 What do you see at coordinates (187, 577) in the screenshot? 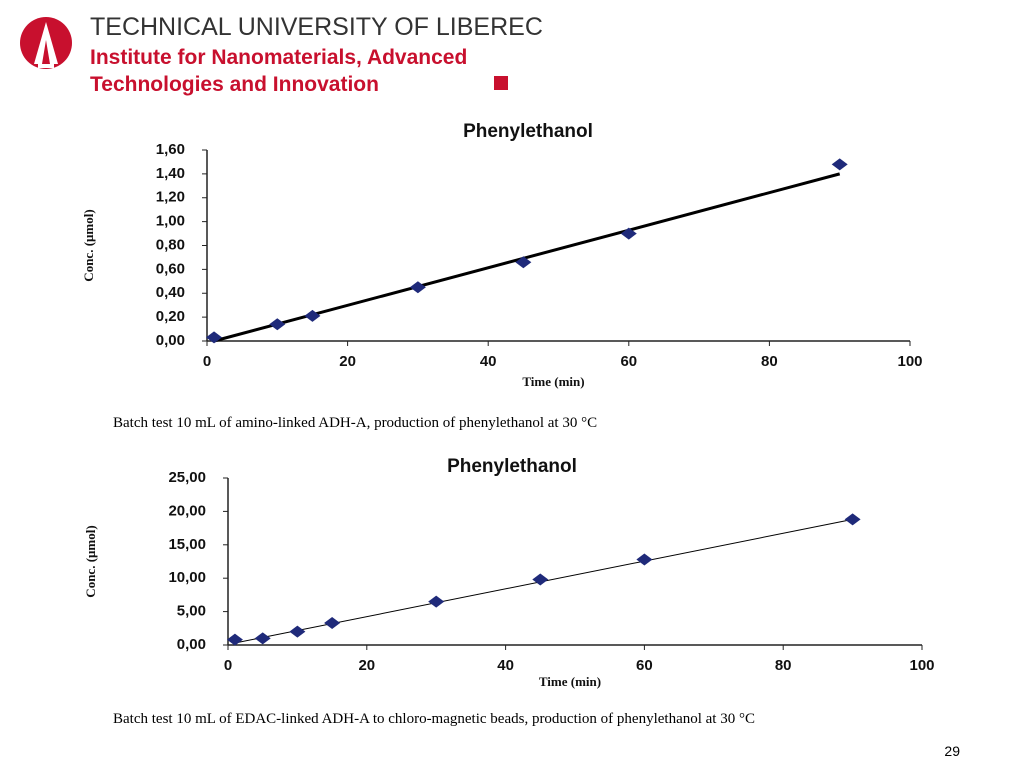
I see `y-tick-label: 10,00` at bounding box center [187, 577].